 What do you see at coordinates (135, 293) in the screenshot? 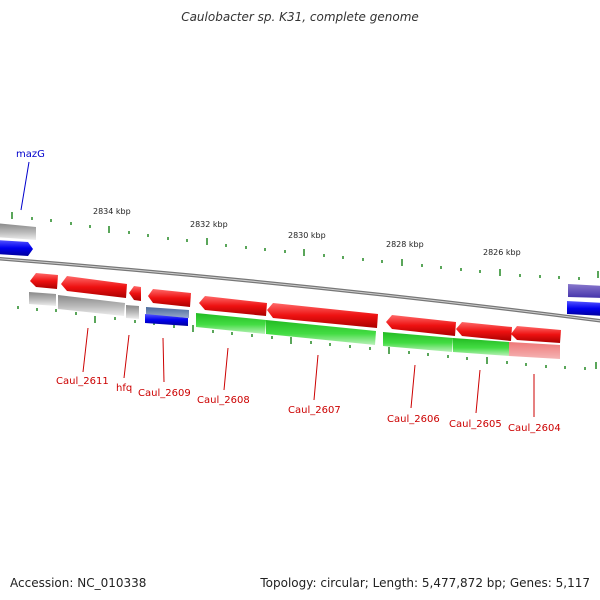
I see `gene-hfq-red` at bounding box center [135, 293].